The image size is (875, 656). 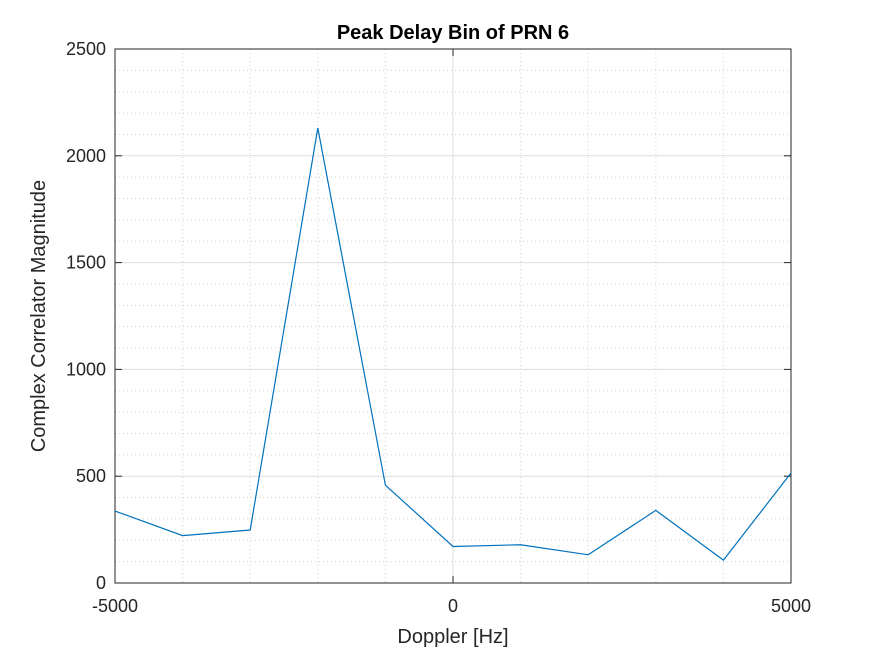 What do you see at coordinates (791, 606) in the screenshot?
I see `x-tick-label: 5000` at bounding box center [791, 606].